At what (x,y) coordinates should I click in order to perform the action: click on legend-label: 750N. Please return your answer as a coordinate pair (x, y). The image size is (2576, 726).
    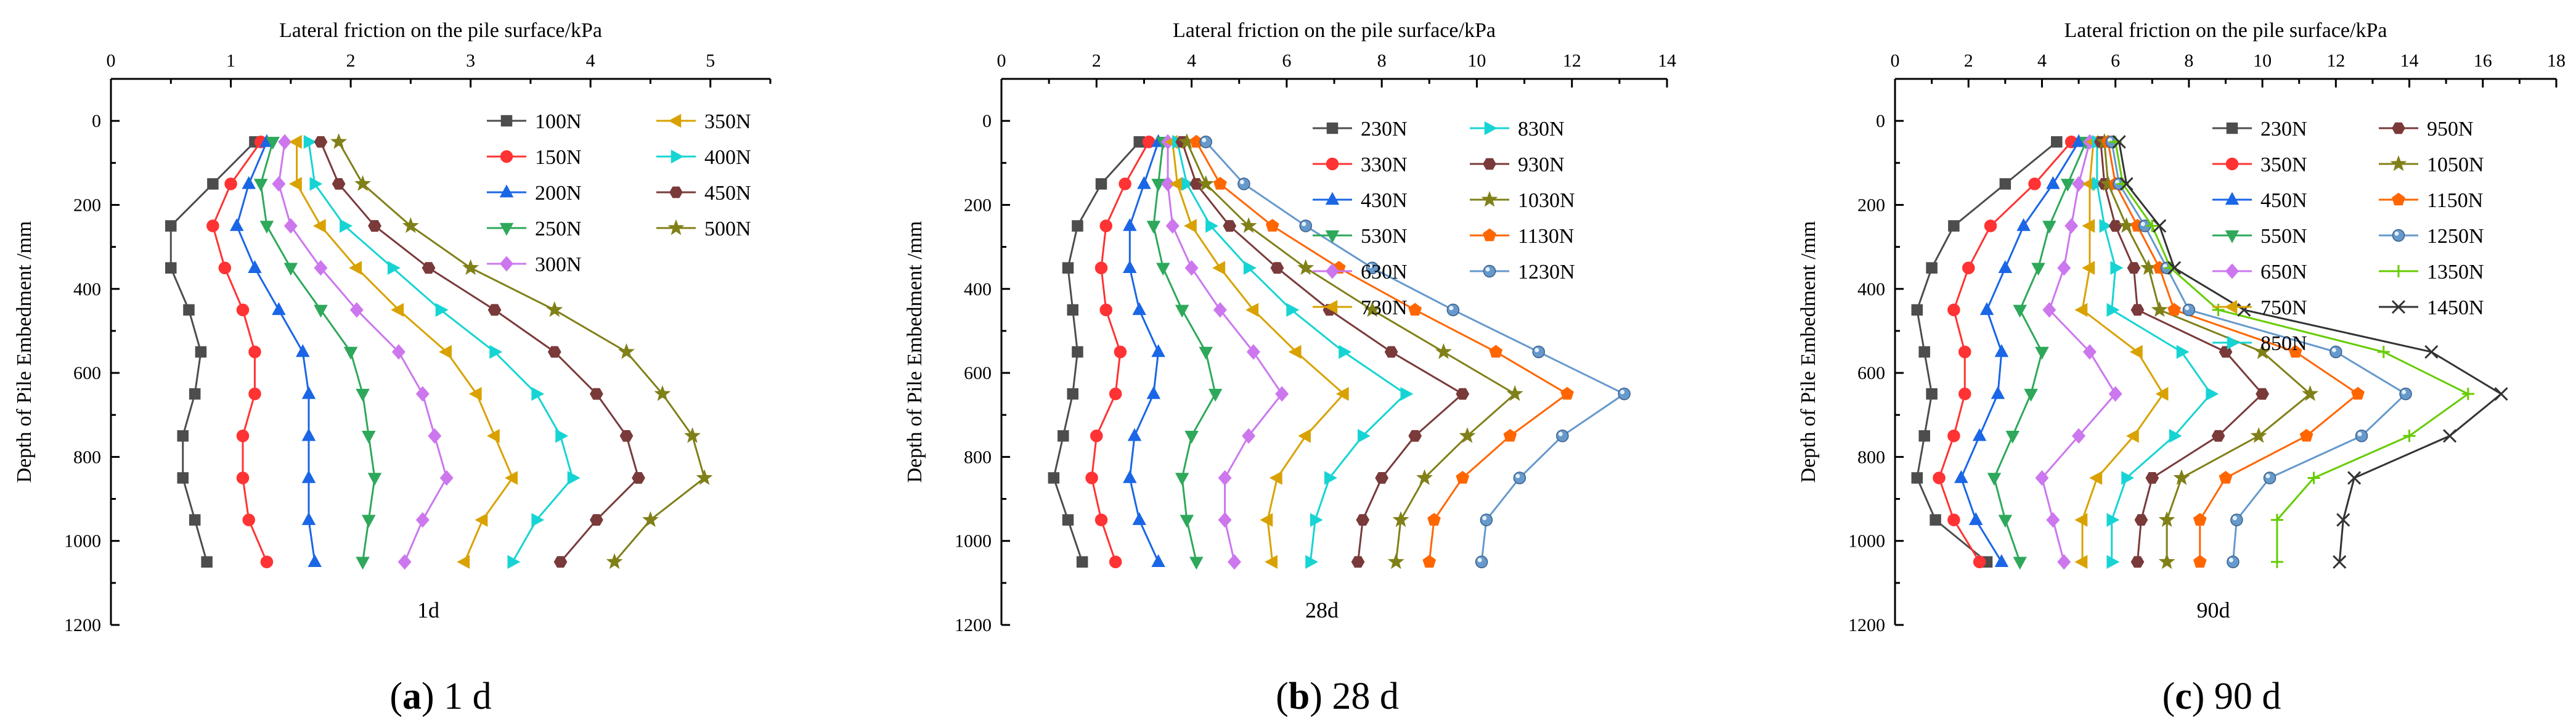
    Looking at the image, I should click on (2284, 307).